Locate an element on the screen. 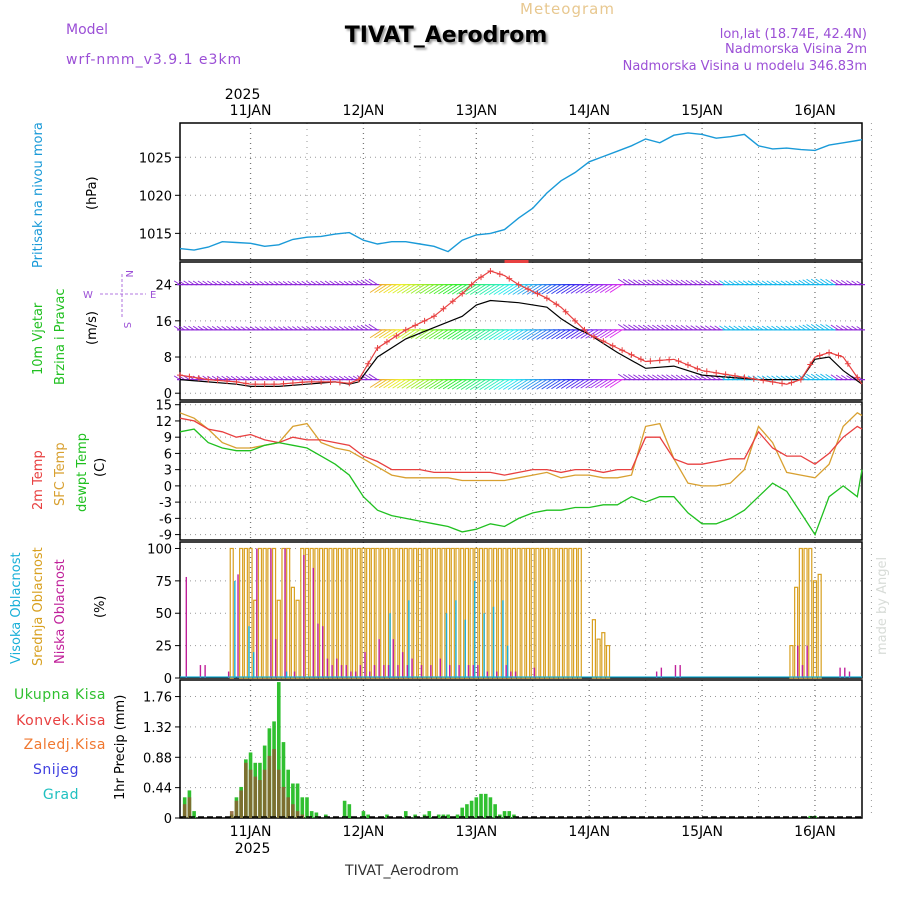 The width and height of the screenshot is (900, 900). compass-cross is located at coordinates (123, 296).